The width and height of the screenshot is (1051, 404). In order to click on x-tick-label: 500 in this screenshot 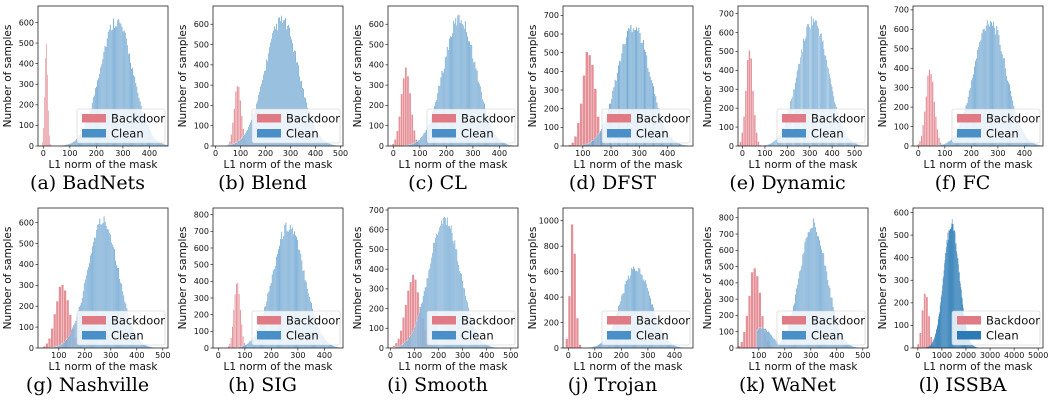, I will do `click(862, 355)`.